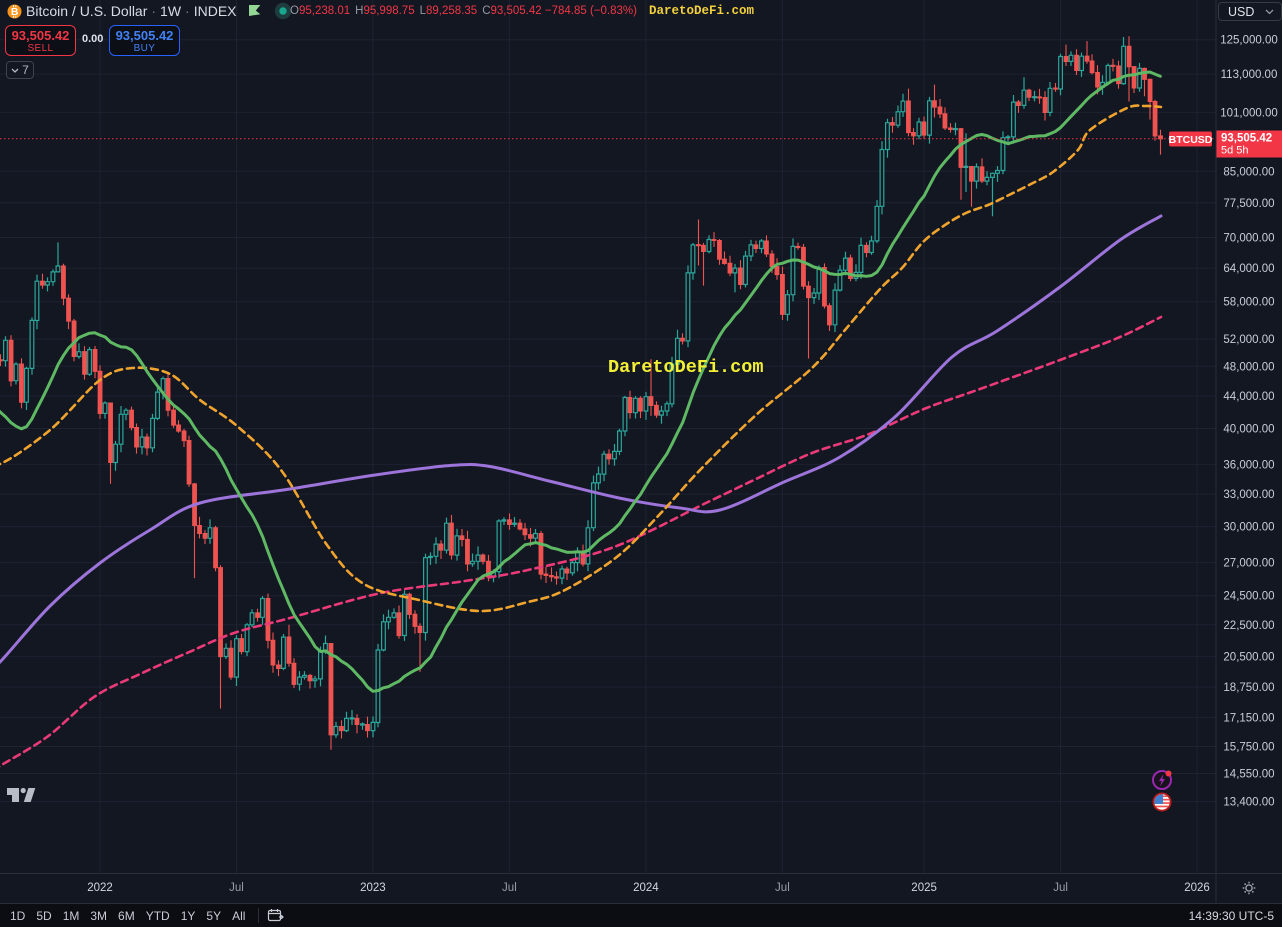  I want to click on svg-text: 58,000.00, so click(1248, 303).